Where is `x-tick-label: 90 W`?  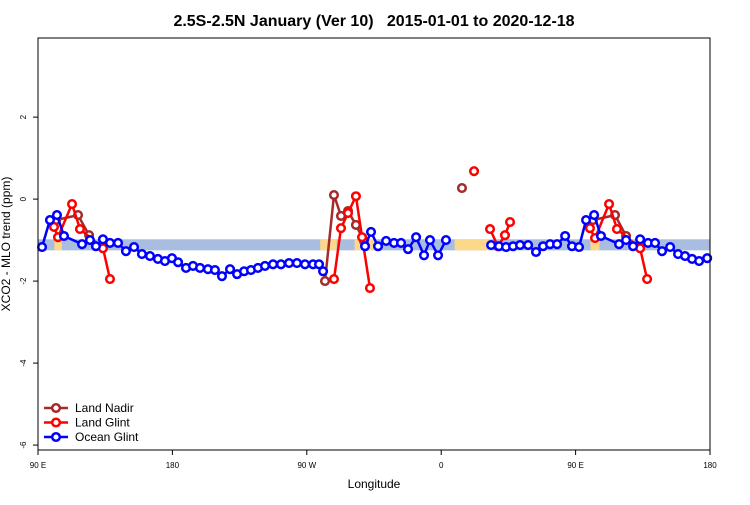
x-tick-label: 90 W is located at coordinates (306, 465).